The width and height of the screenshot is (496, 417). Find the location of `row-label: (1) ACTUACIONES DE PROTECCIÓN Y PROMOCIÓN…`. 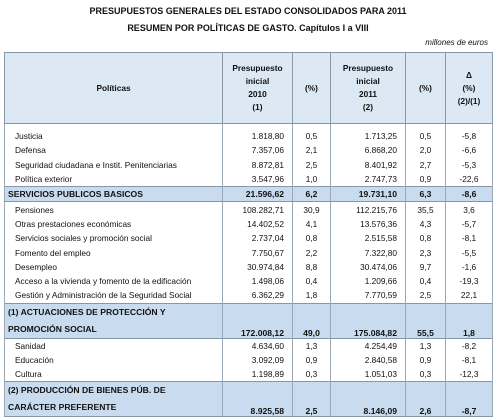

row-label: (1) ACTUACIONES DE PROTECCIÓN Y PROMOCIÓN… is located at coordinates (113, 320).